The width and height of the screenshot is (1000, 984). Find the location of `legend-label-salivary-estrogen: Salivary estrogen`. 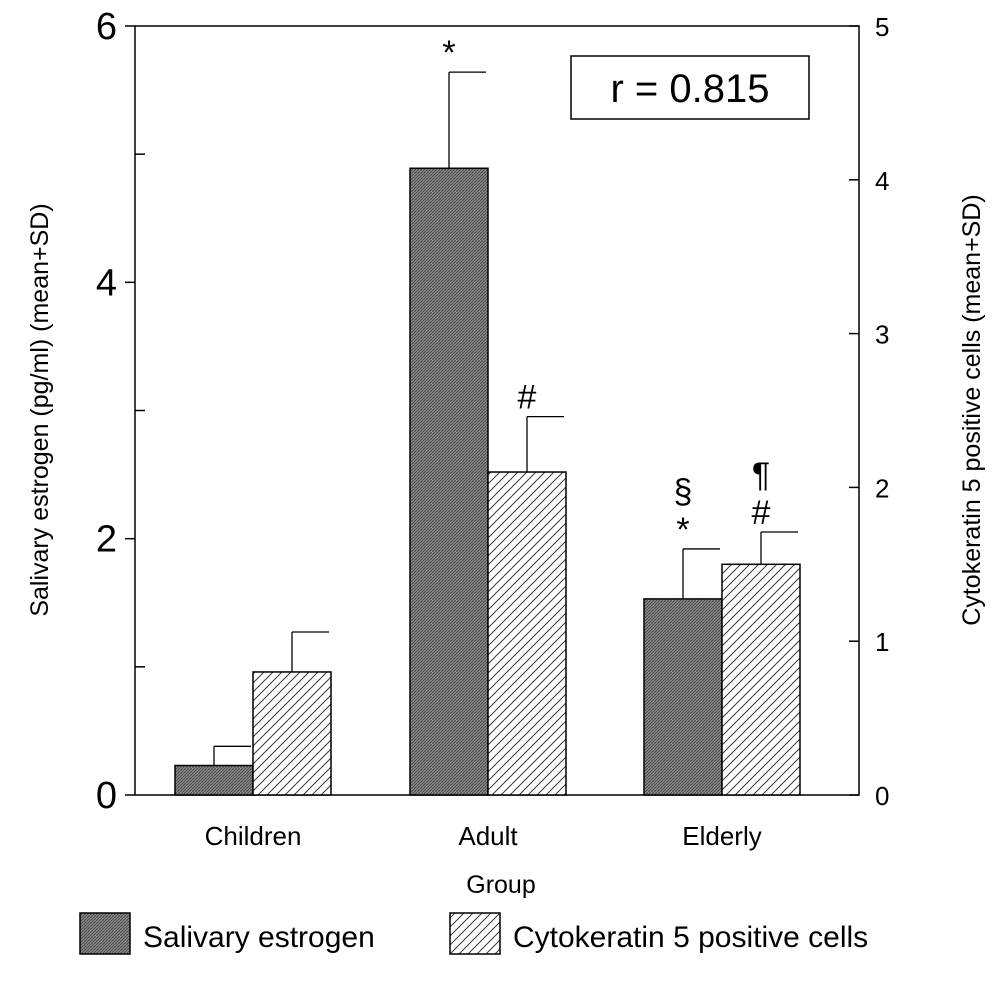

legend-label-salivary-estrogen: Salivary estrogen is located at coordinates (259, 937).